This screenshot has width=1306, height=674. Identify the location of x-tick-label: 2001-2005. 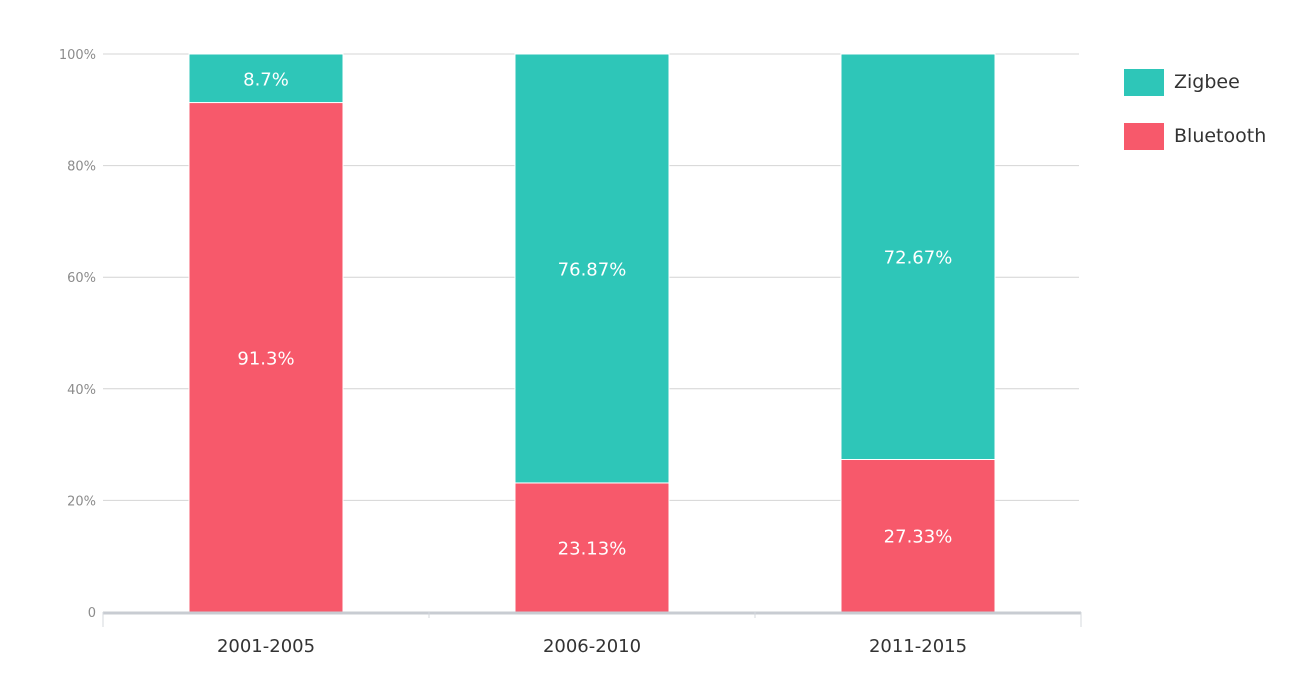
(266, 646).